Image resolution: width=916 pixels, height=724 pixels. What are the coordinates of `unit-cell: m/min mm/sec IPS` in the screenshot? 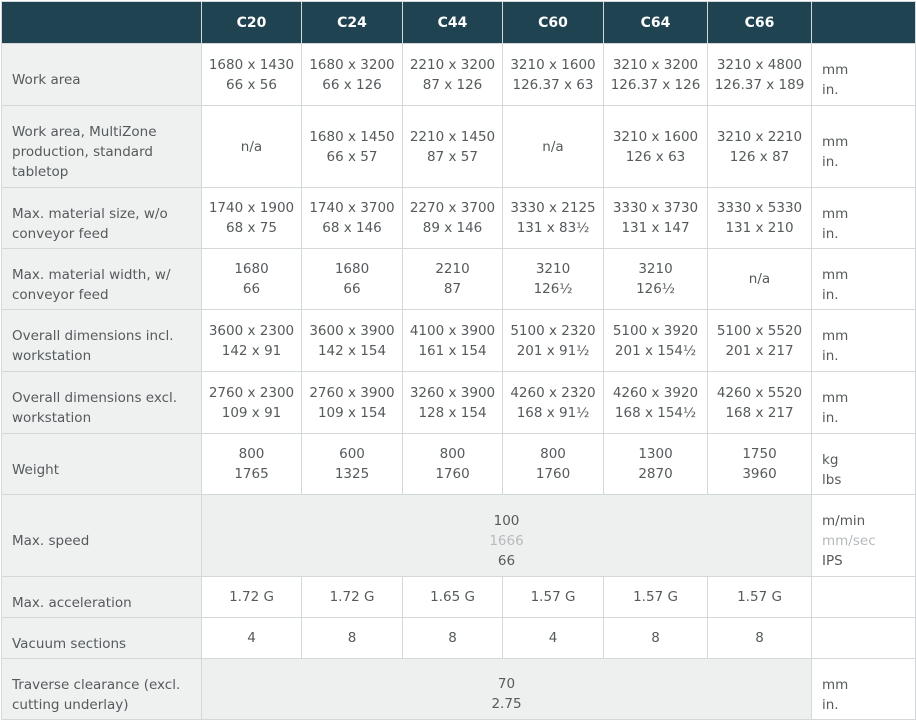 It's located at (863, 535).